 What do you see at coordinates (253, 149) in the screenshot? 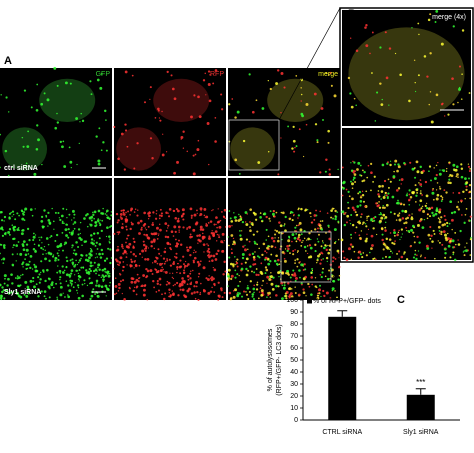
I see `cell` at bounding box center [253, 149].